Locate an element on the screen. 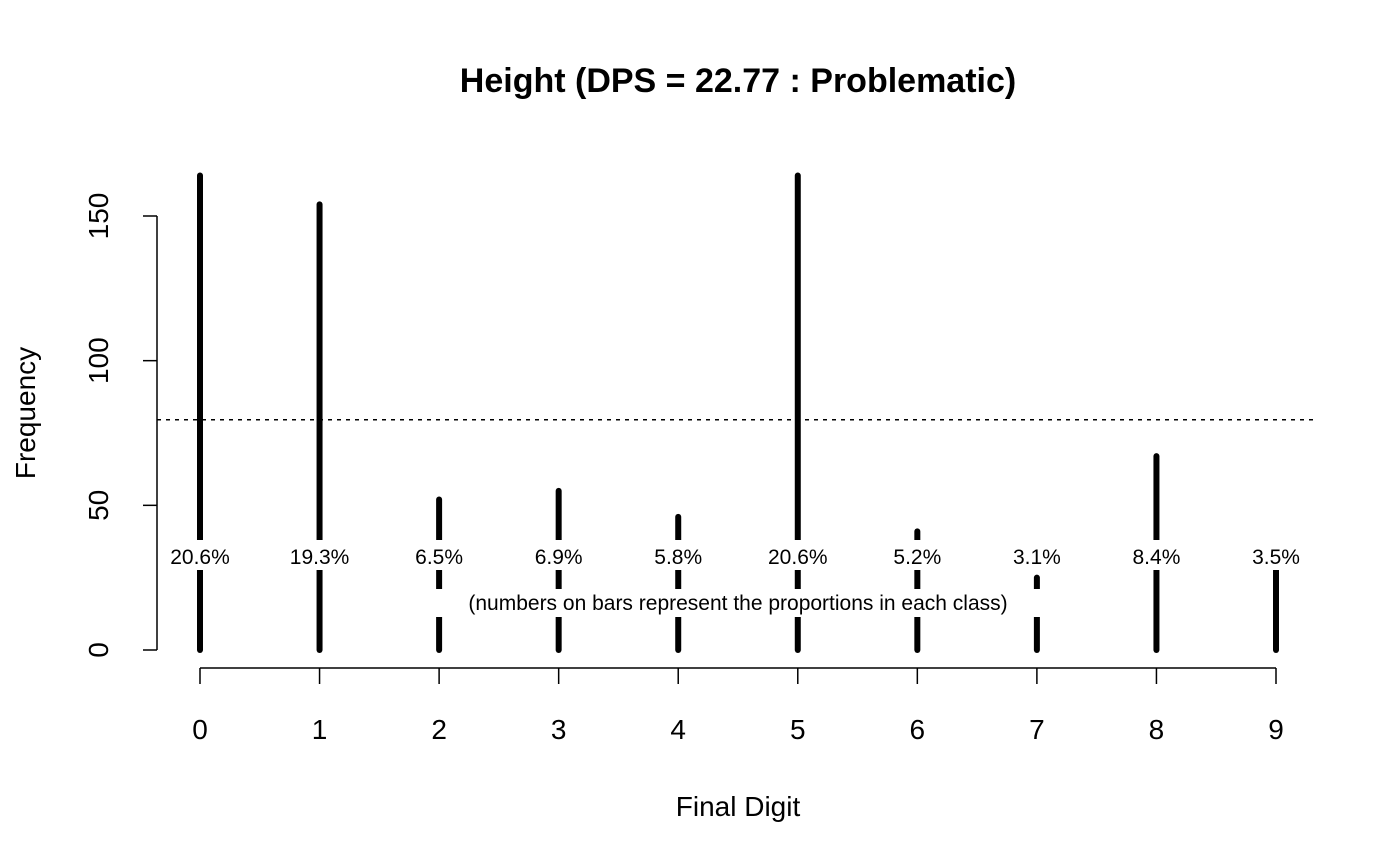 The width and height of the screenshot is (1400, 865). bar-label: 5.8% is located at coordinates (678, 557).